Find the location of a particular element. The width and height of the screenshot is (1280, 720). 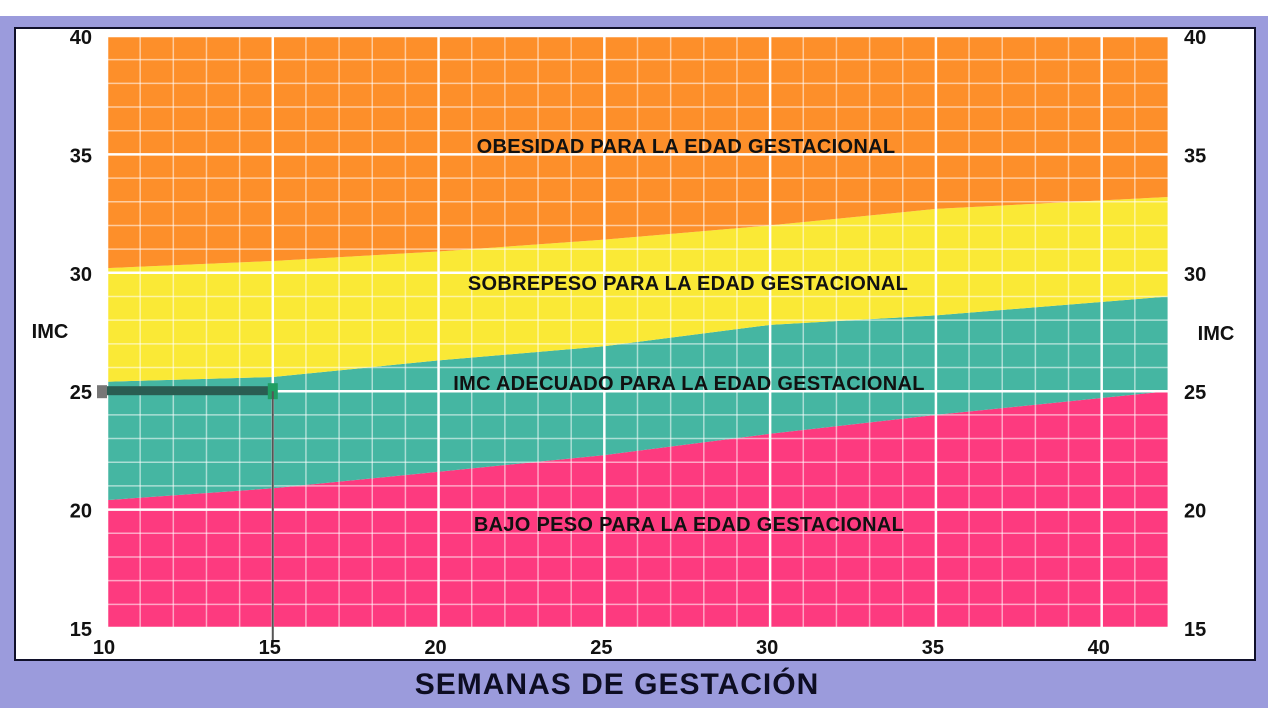

zone-label-bajo-peso: BAJO PESO PARA LA EDAD GESTACIONAL is located at coordinates (689, 525).